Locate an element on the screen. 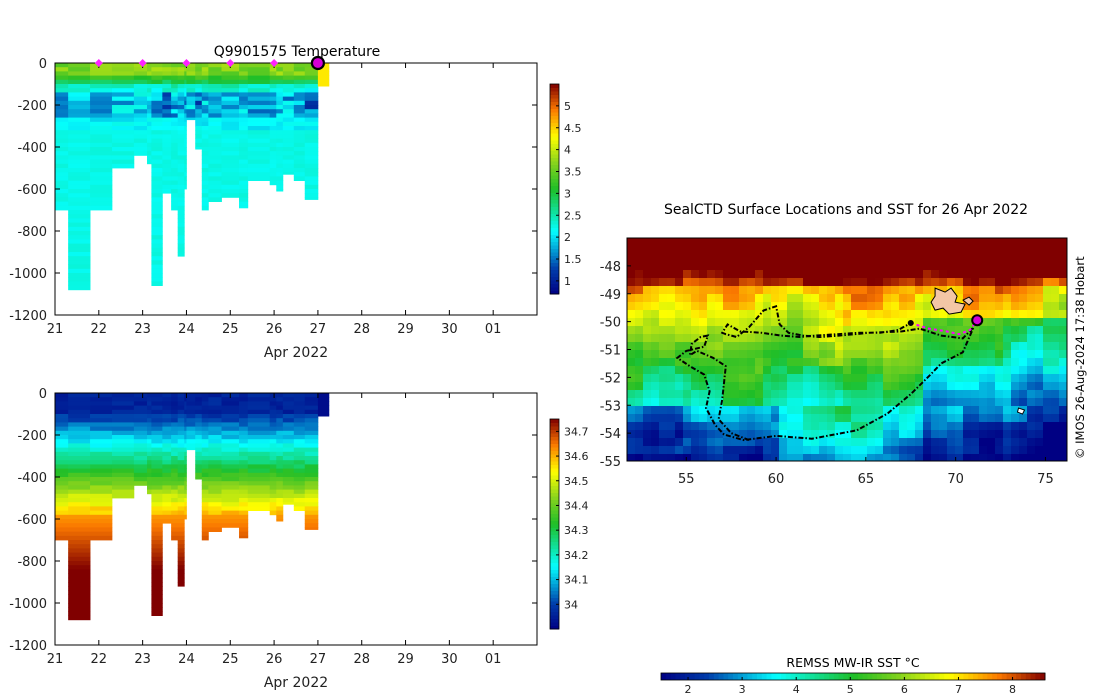 This screenshot has width=1100, height=700. y-tick-label: -49 is located at coordinates (610, 295).